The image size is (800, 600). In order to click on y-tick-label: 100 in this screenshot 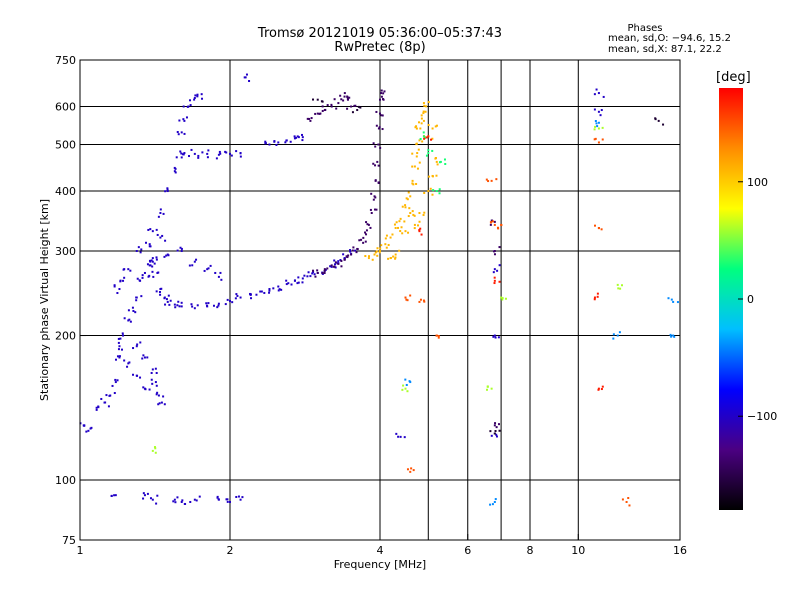, I will do `click(65, 480)`.